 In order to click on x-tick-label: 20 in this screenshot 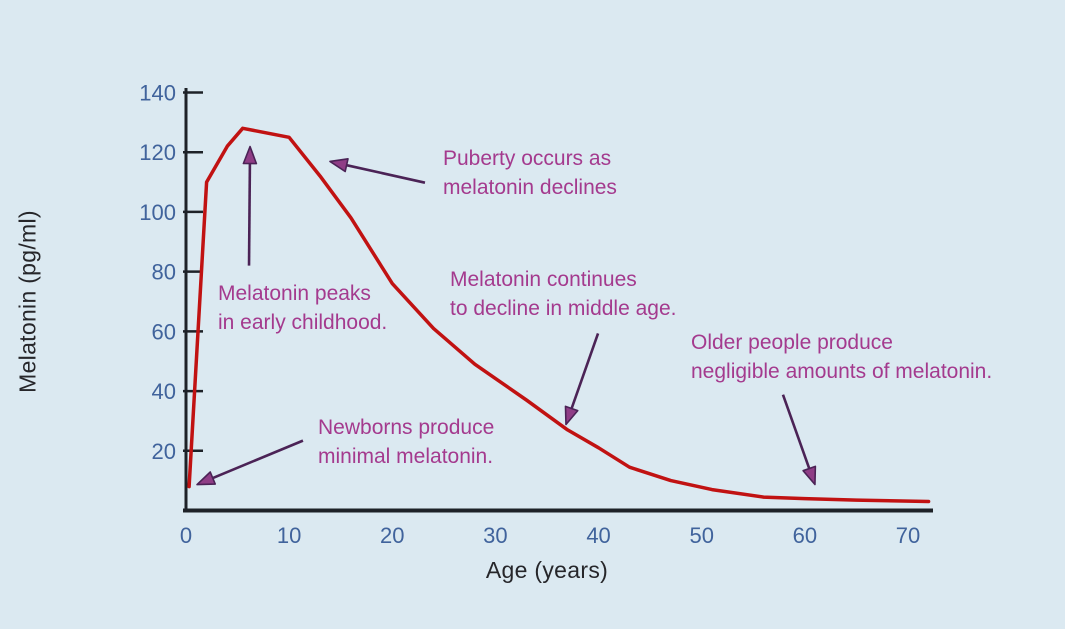, I will do `click(392, 535)`.